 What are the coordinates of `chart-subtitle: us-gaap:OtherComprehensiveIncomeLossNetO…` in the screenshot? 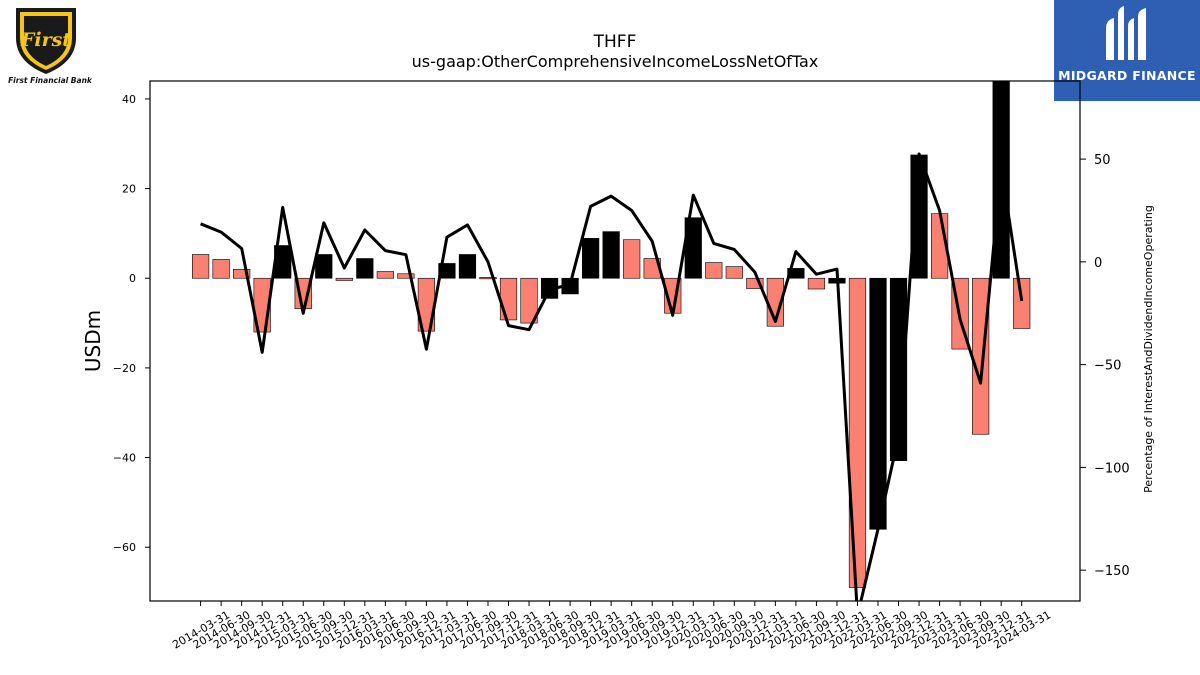 It's located at (615, 61).